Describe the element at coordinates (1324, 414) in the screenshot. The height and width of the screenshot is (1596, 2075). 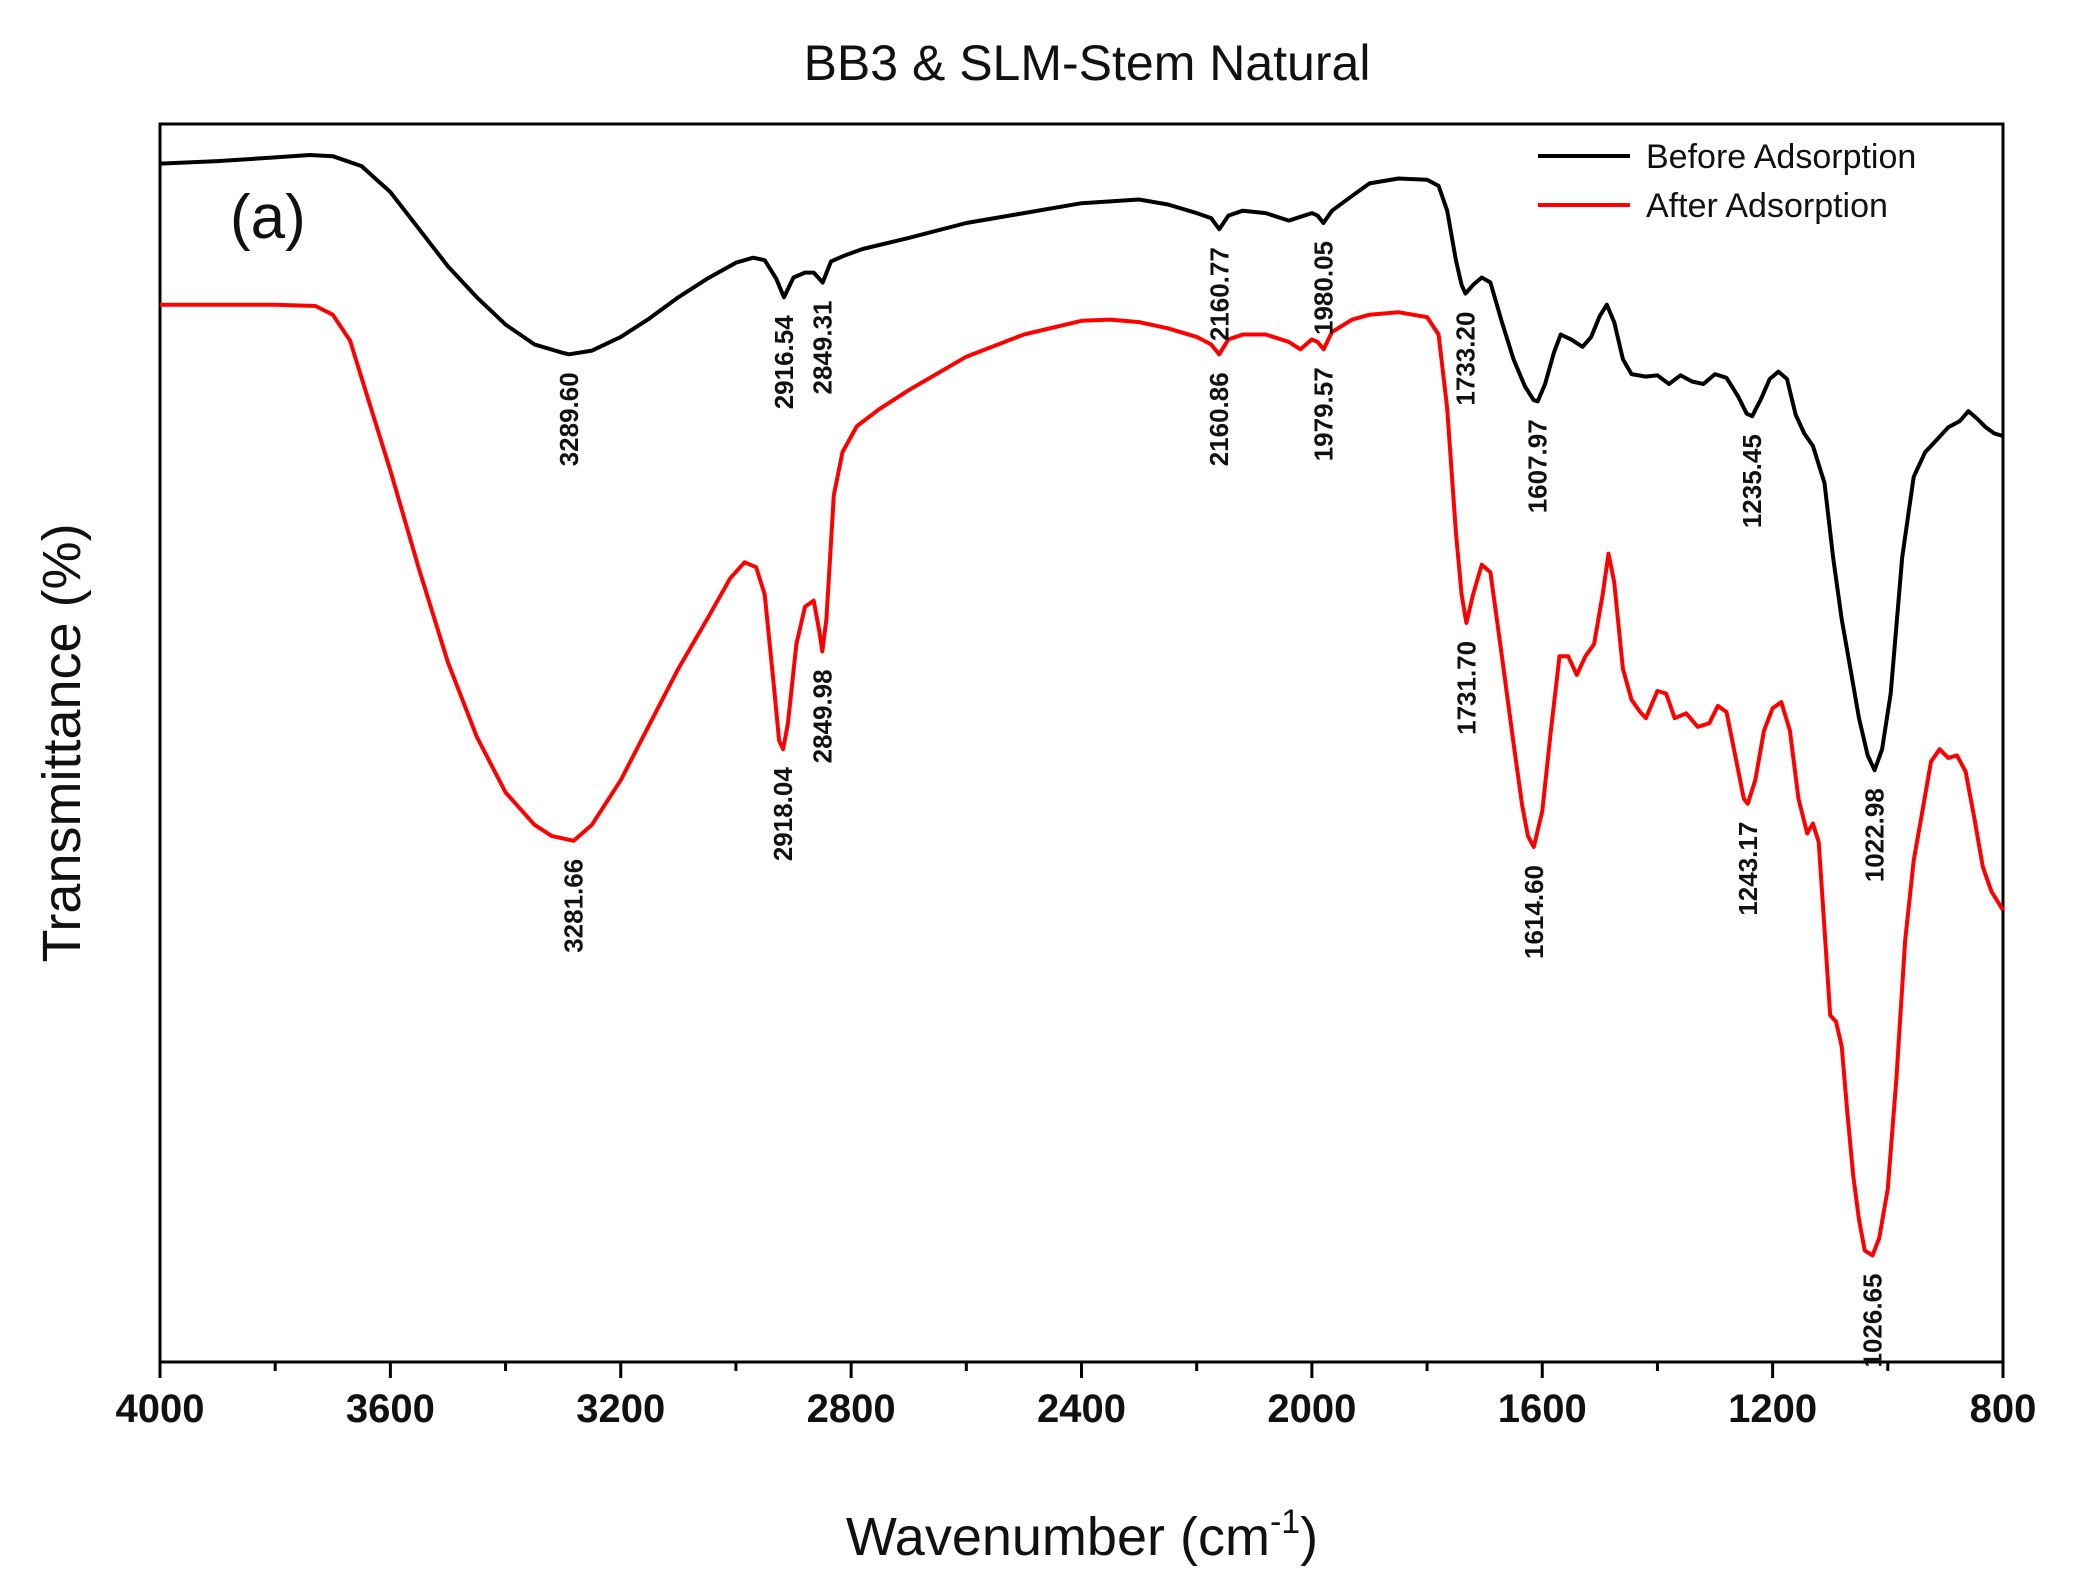
I see `peak-label: 1979.57` at that location.